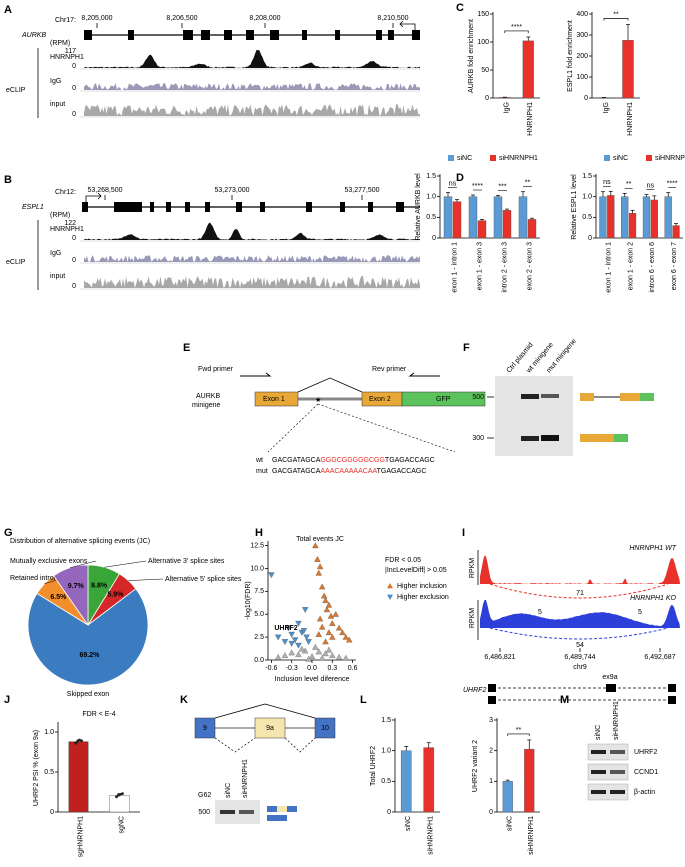 The image size is (685, 867). What do you see at coordinates (485, 70) in the screenshot?
I see `y-tick-label: 50` at bounding box center [485, 70].